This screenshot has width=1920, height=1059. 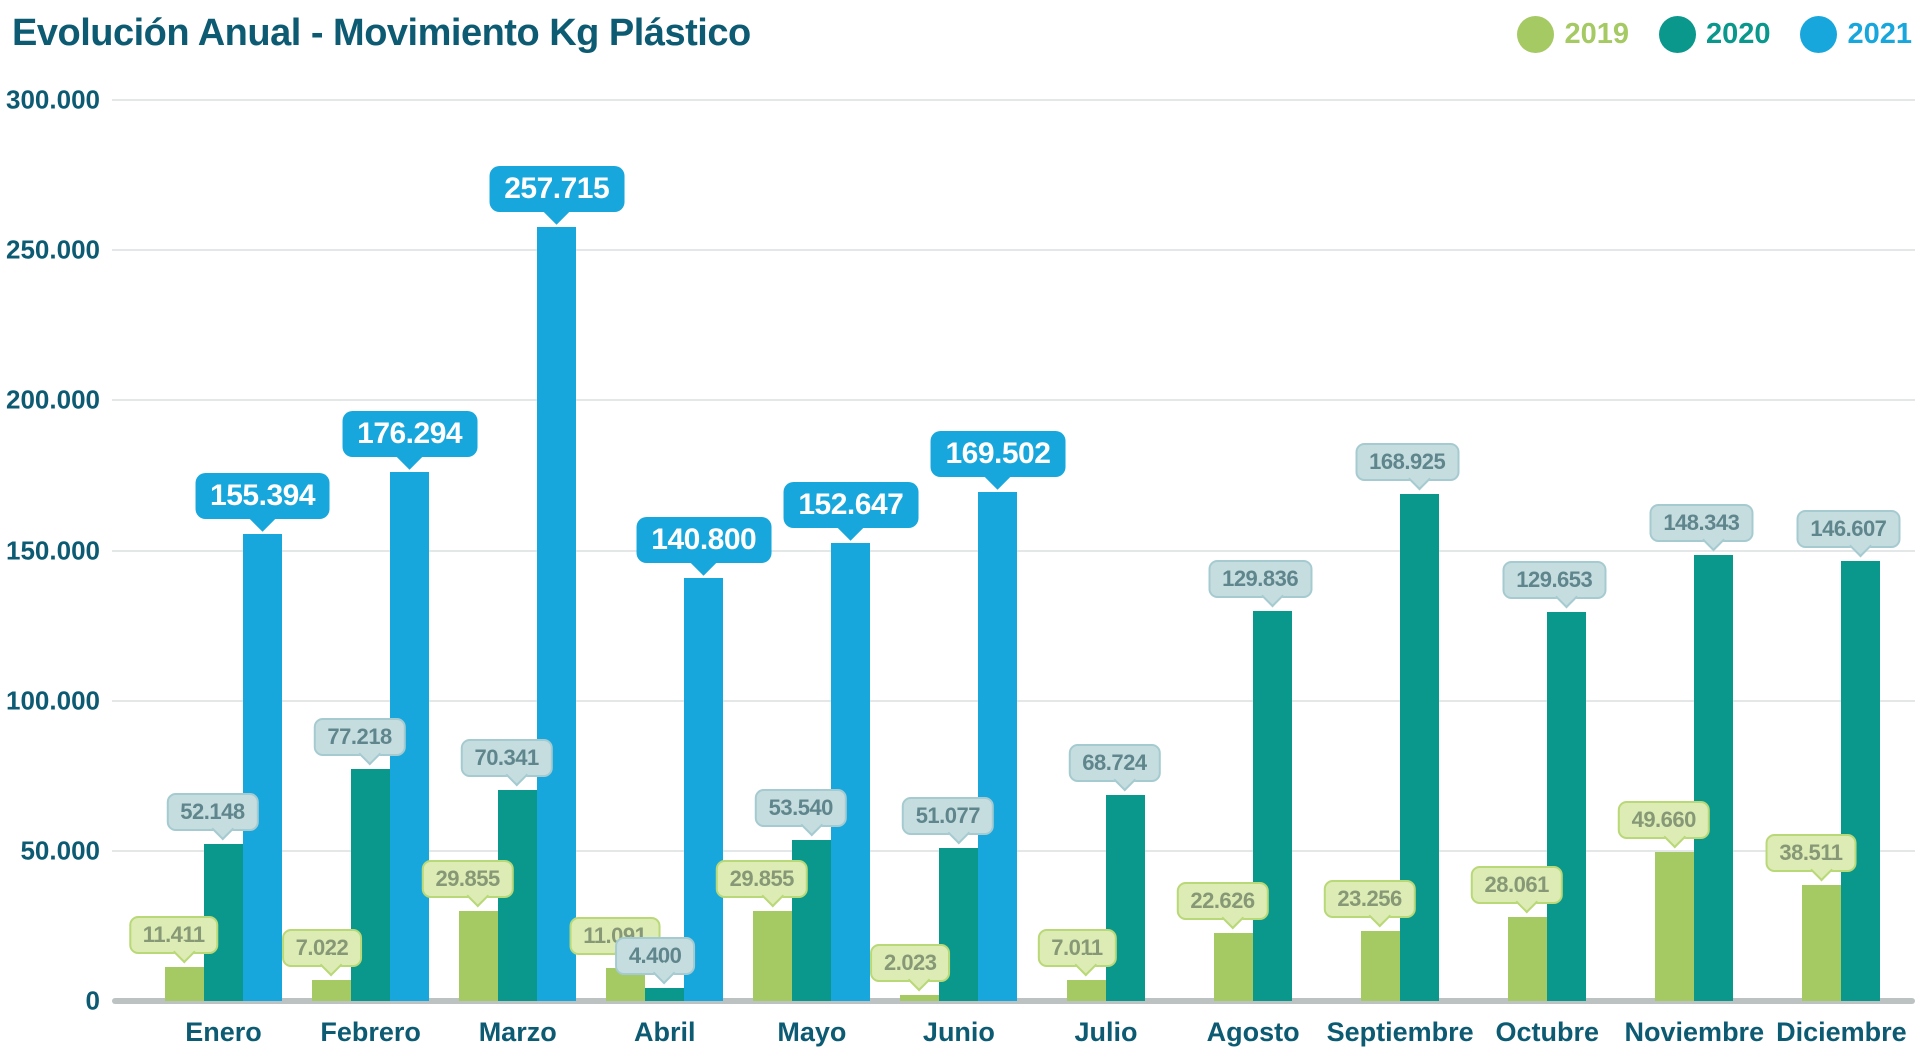 What do you see at coordinates (53, 550) in the screenshot?
I see `y-tick-label-150.000: 150.000` at bounding box center [53, 550].